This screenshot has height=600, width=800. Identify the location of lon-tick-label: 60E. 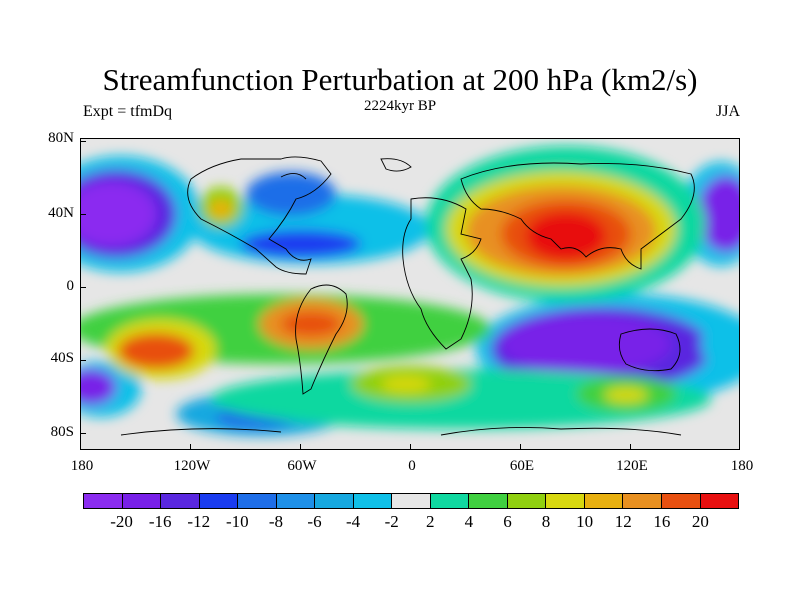
(522, 466).